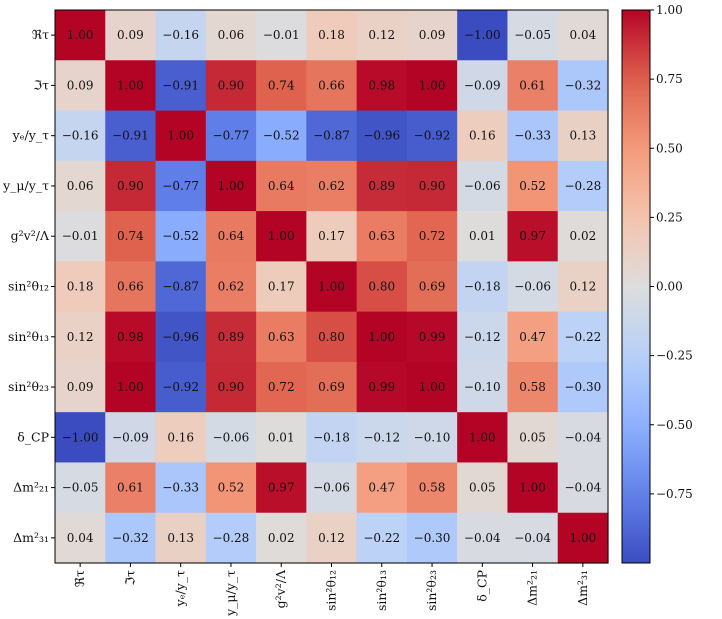 The width and height of the screenshot is (722, 619). Describe the element at coordinates (669, 10) in the screenshot. I see `colorbar-tick-label: 1.00` at that location.